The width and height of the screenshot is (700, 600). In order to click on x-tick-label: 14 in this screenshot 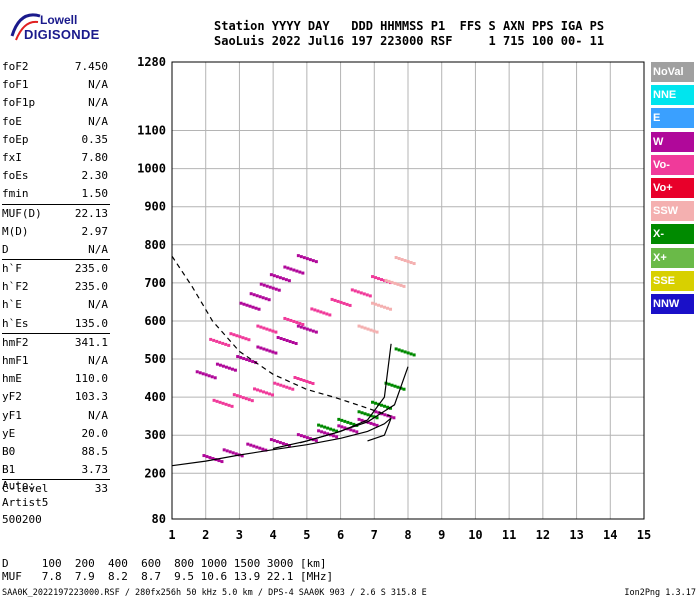, I will do `click(610, 535)`.